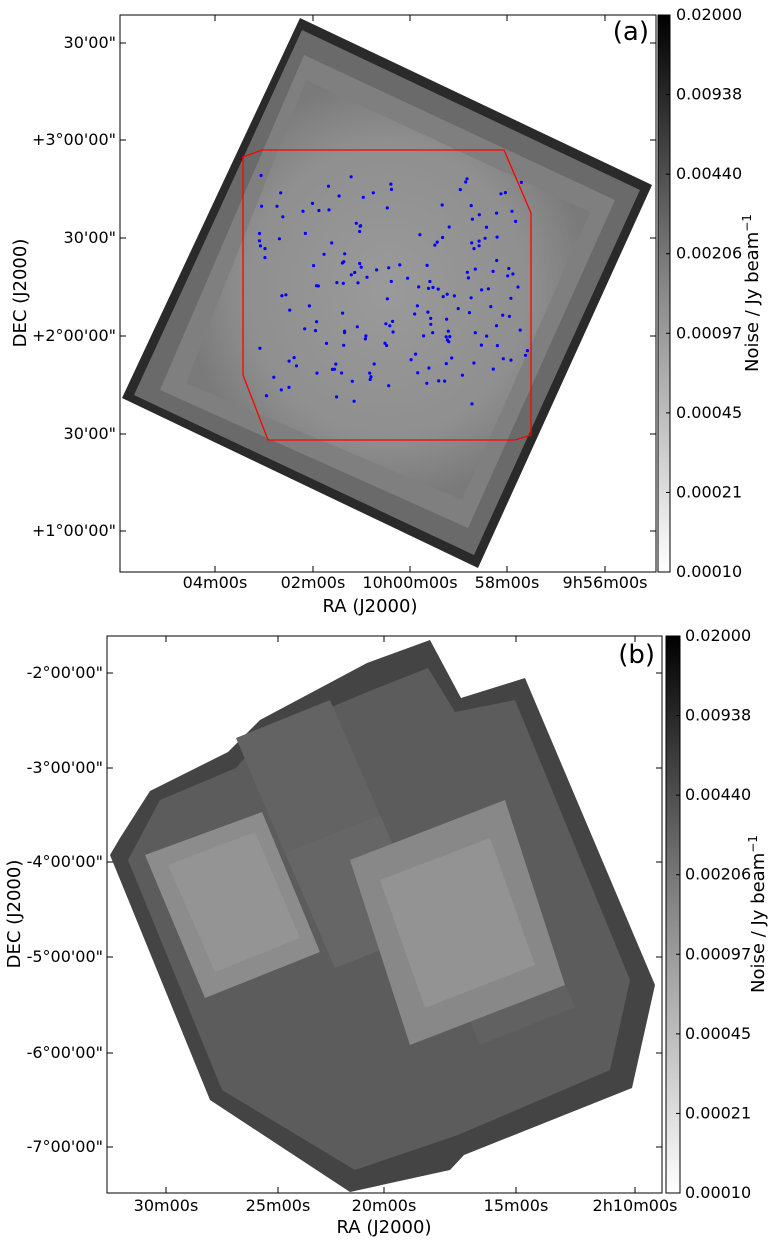 The height and width of the screenshot is (1242, 780). I want to click on colorbar-tick-label-b: 0.00206, so click(718, 874).